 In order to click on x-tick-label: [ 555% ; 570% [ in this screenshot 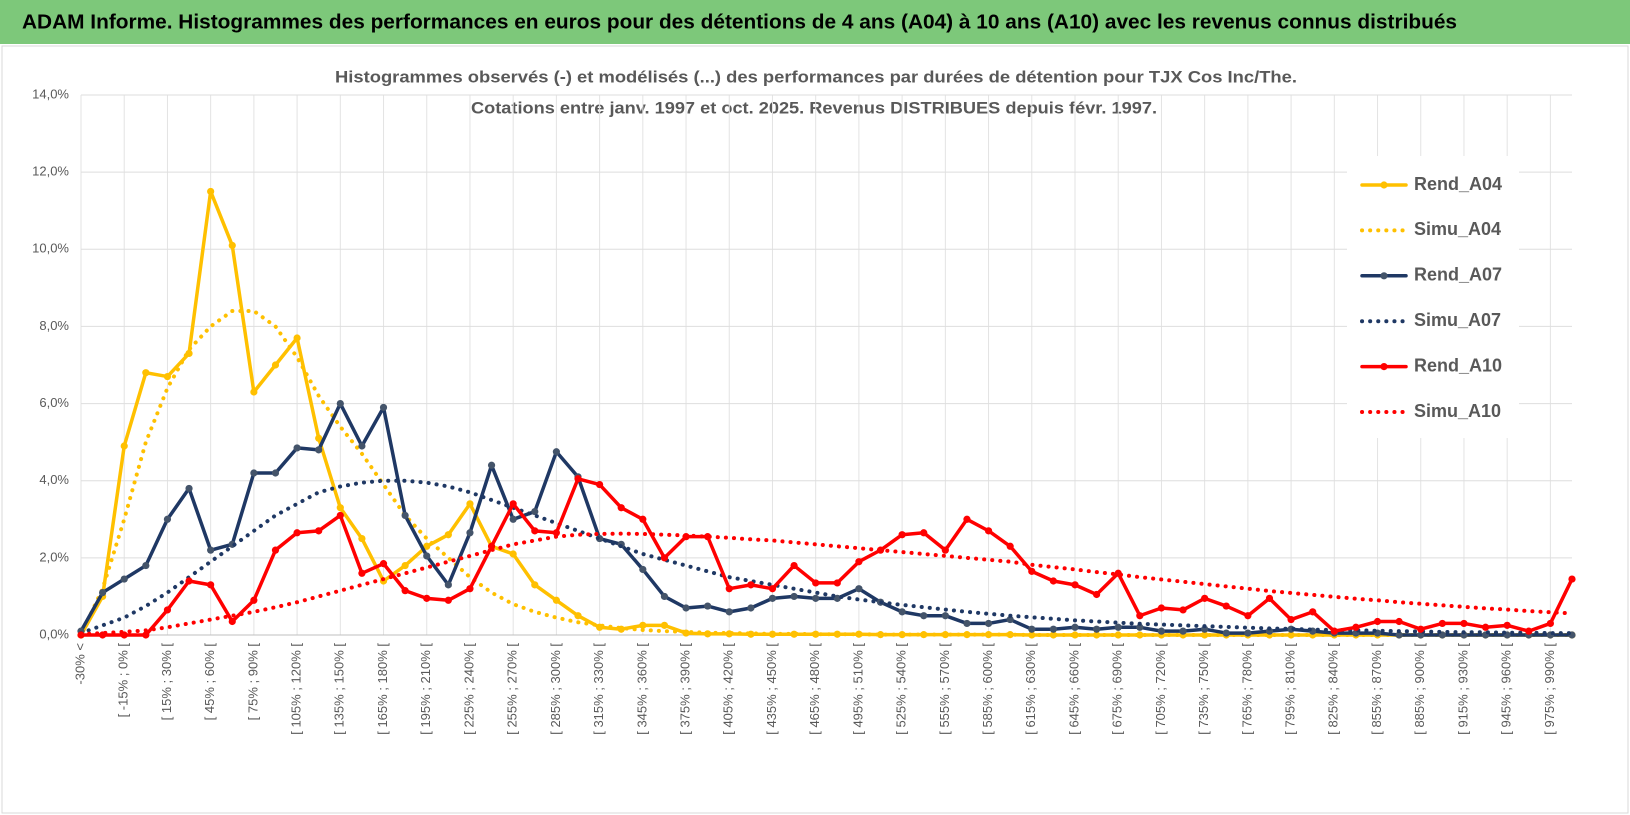, I will do `click(944, 689)`.